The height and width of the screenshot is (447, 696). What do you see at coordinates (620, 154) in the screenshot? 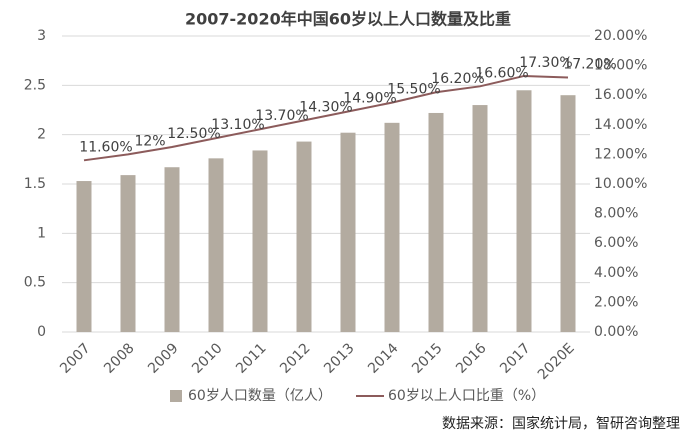
I see `y2-tick-label: 12.00%` at bounding box center [620, 154].